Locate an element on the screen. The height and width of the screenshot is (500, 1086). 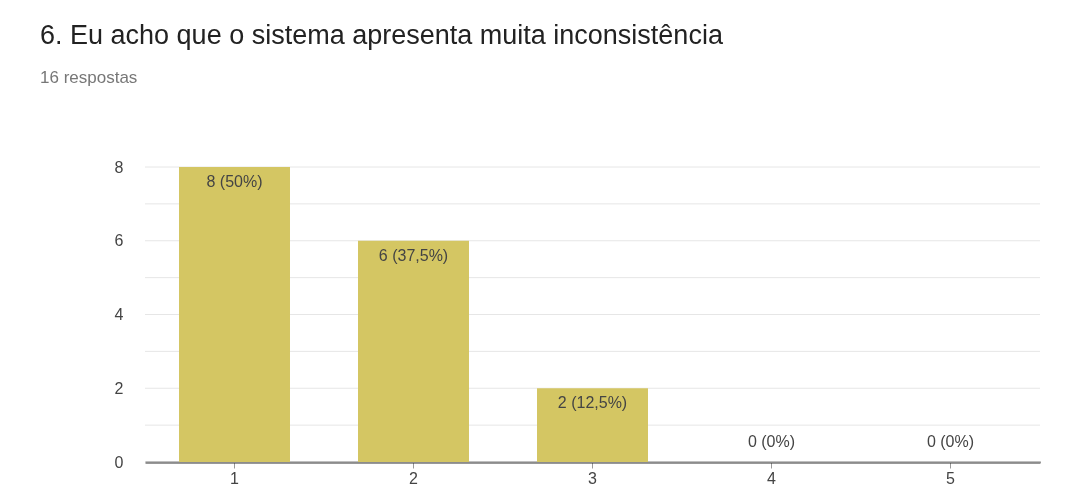
x-tick-label: 5 is located at coordinates (951, 478).